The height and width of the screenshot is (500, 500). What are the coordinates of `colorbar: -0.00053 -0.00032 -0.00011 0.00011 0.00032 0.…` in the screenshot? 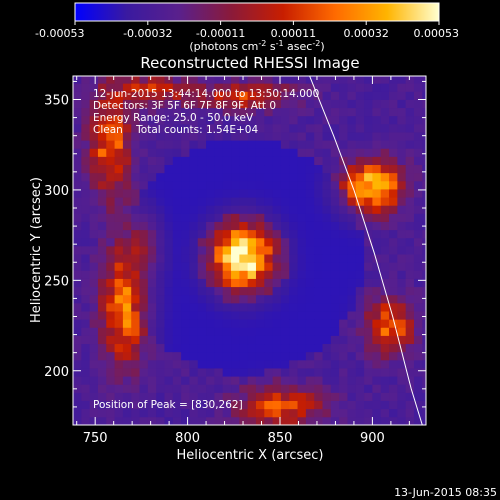 It's located at (247, 27).